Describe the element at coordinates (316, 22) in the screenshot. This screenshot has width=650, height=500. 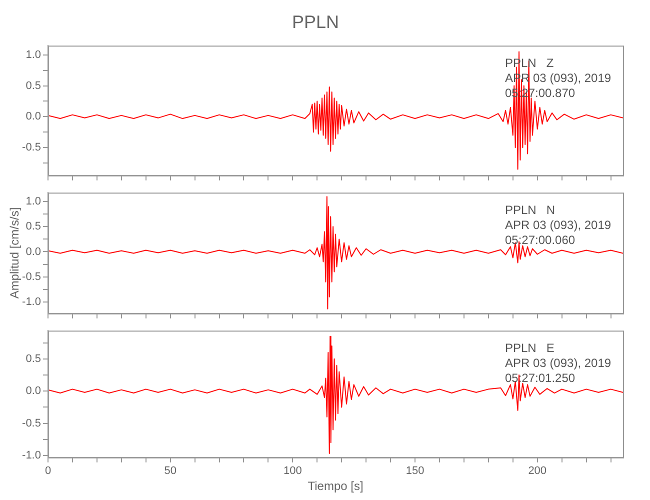
I see `chart-title: PPLN` at that location.